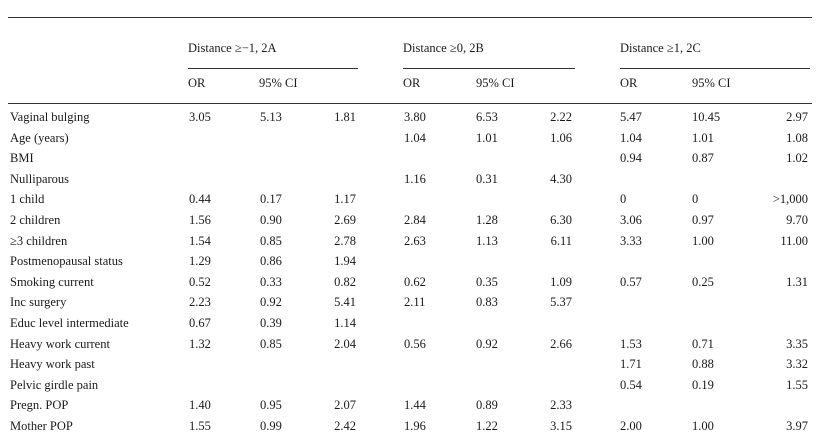  What do you see at coordinates (631, 426) in the screenshot?
I see `table-cell: 2.00` at bounding box center [631, 426].